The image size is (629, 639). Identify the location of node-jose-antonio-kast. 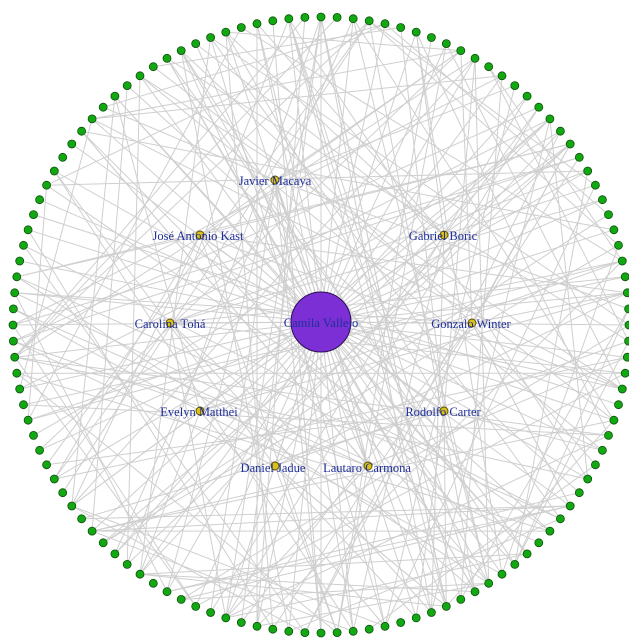
(200, 235).